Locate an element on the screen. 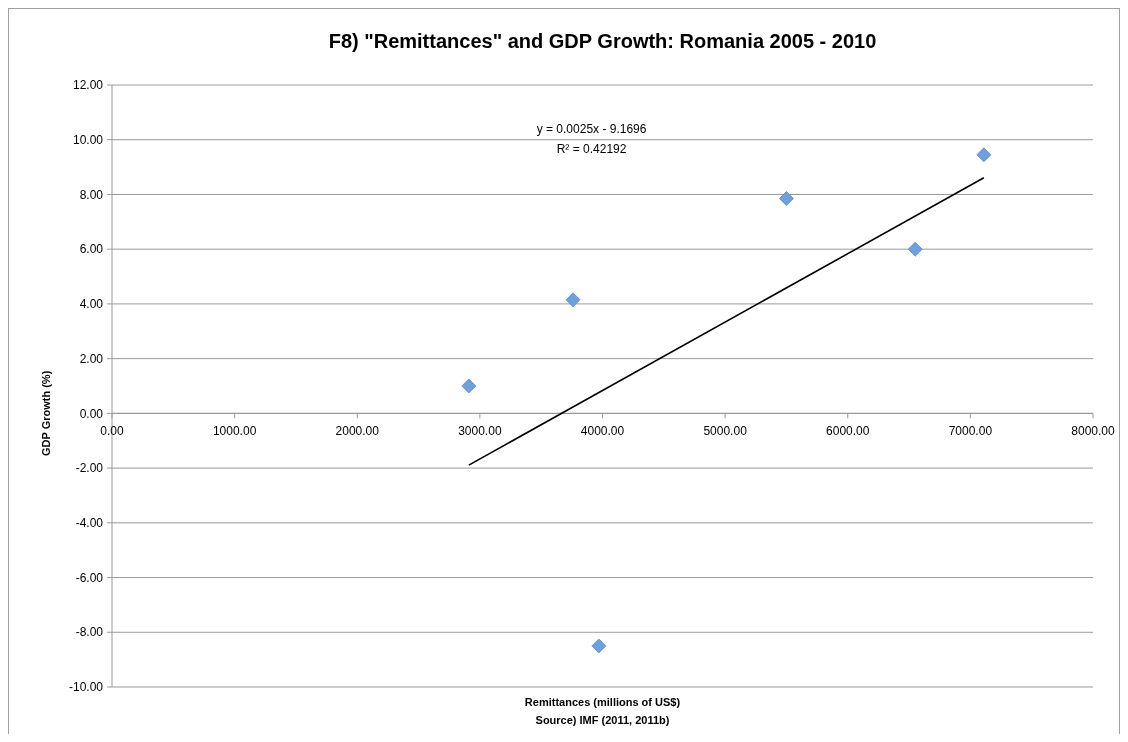  y-tick-label: -4.00 is located at coordinates (89, 523).